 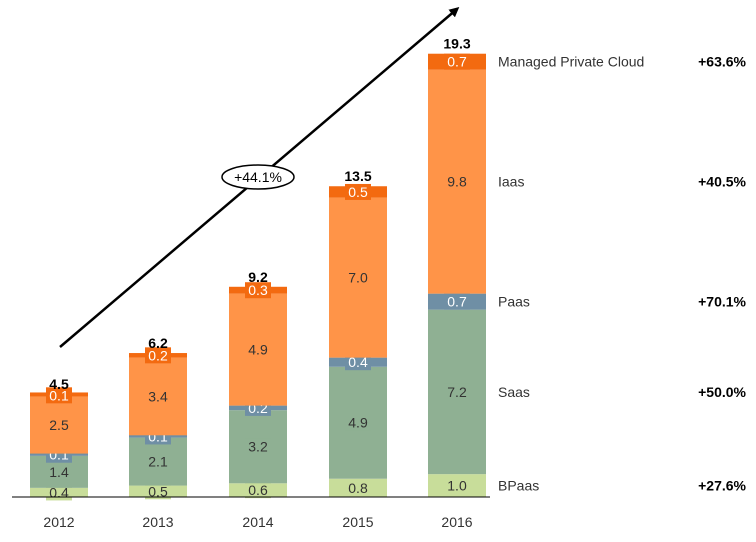 What do you see at coordinates (58, 522) in the screenshot?
I see `x-tick-label-2012: 2012` at bounding box center [58, 522].